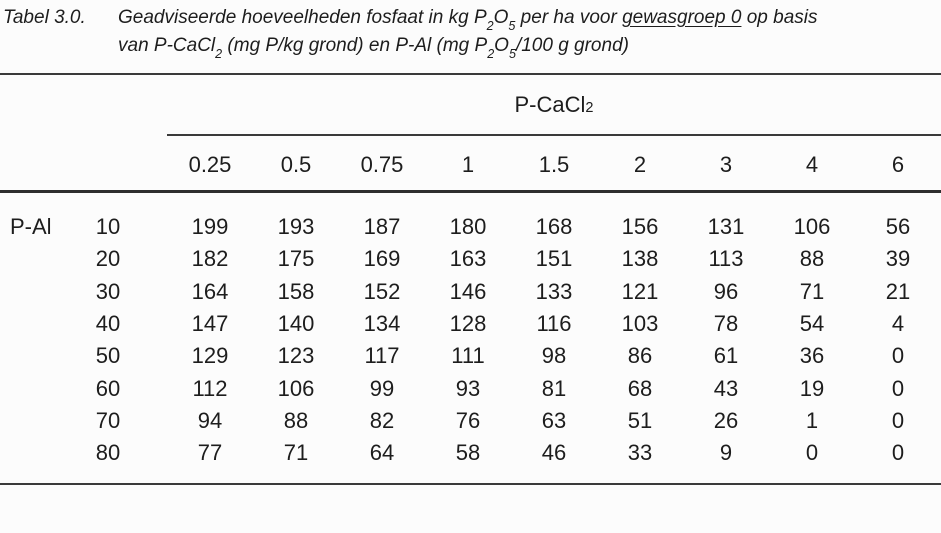  What do you see at coordinates (296, 356) in the screenshot?
I see `table-cell: 123` at bounding box center [296, 356].